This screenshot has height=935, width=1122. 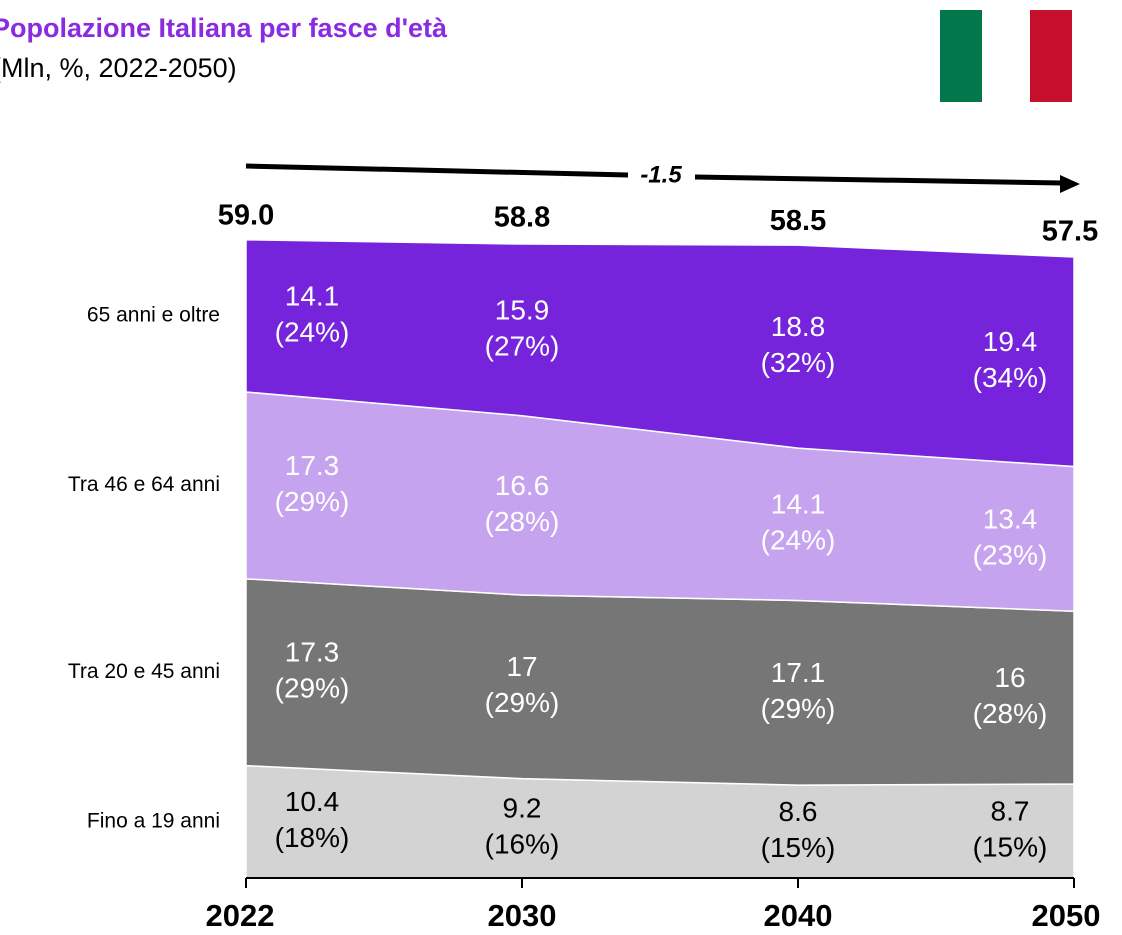 What do you see at coordinates (1051, 56) in the screenshot?
I see `flag-red` at bounding box center [1051, 56].